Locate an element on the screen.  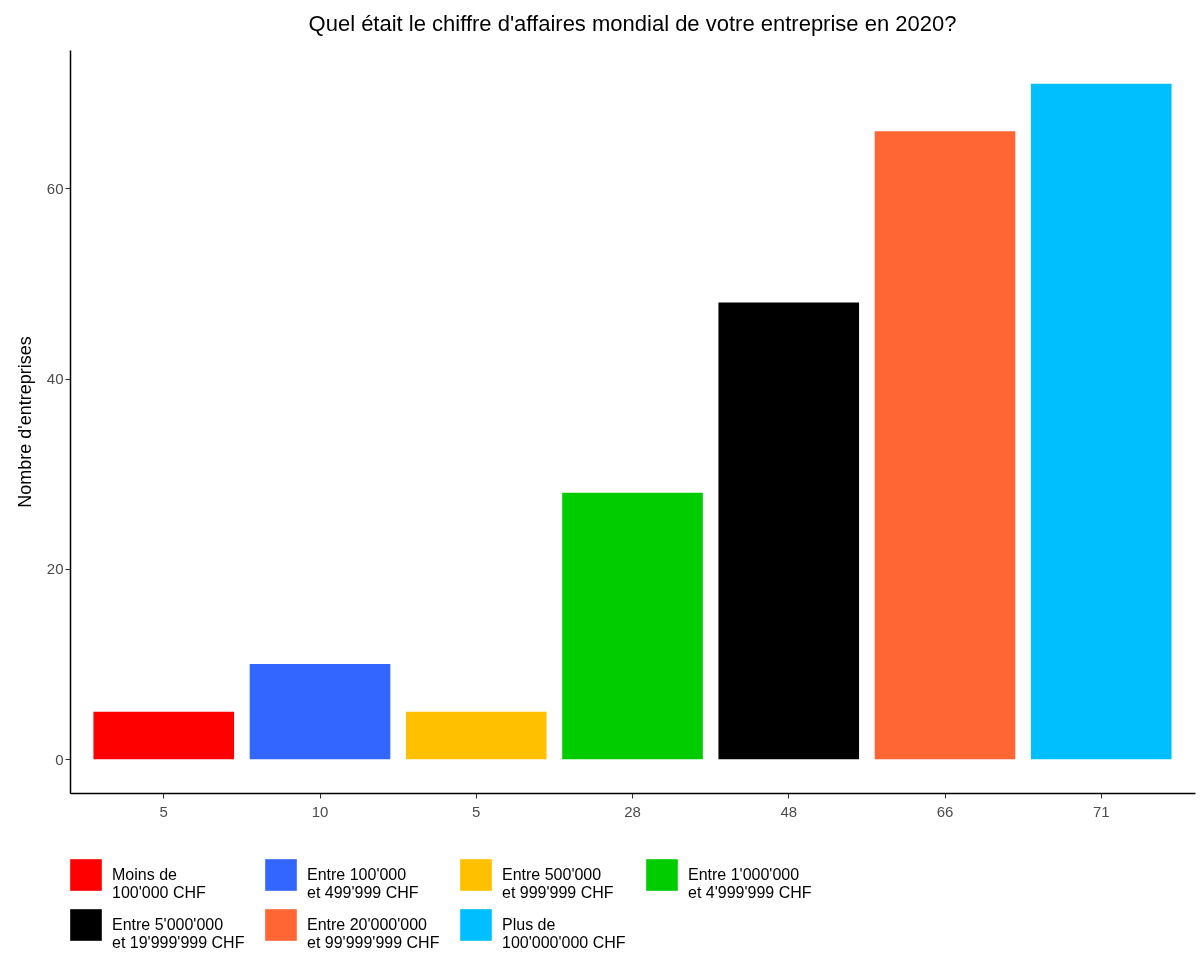
x-tick-label: 48 is located at coordinates (789, 811).